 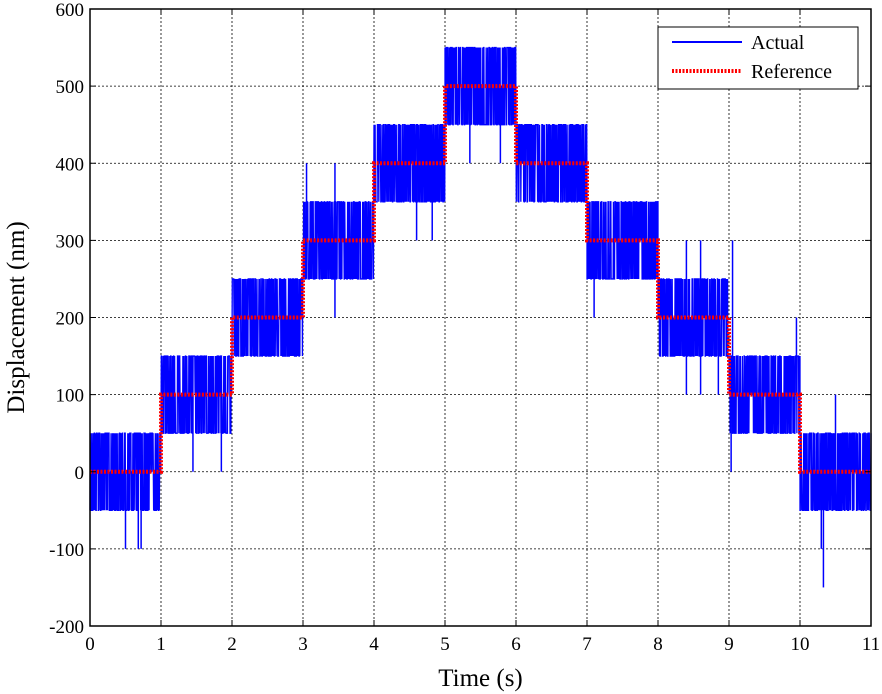 What do you see at coordinates (66, 550) in the screenshot?
I see `y-tick-label: -100` at bounding box center [66, 550].